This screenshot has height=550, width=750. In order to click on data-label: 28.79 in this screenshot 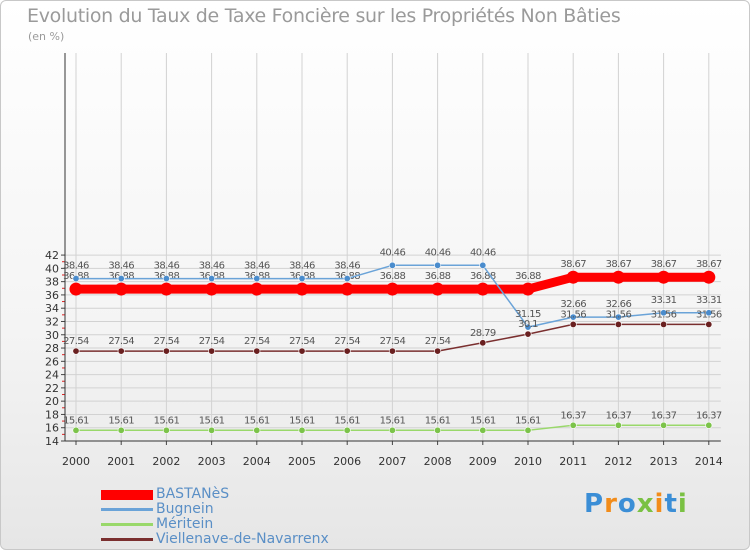, I will do `click(483, 333)`.